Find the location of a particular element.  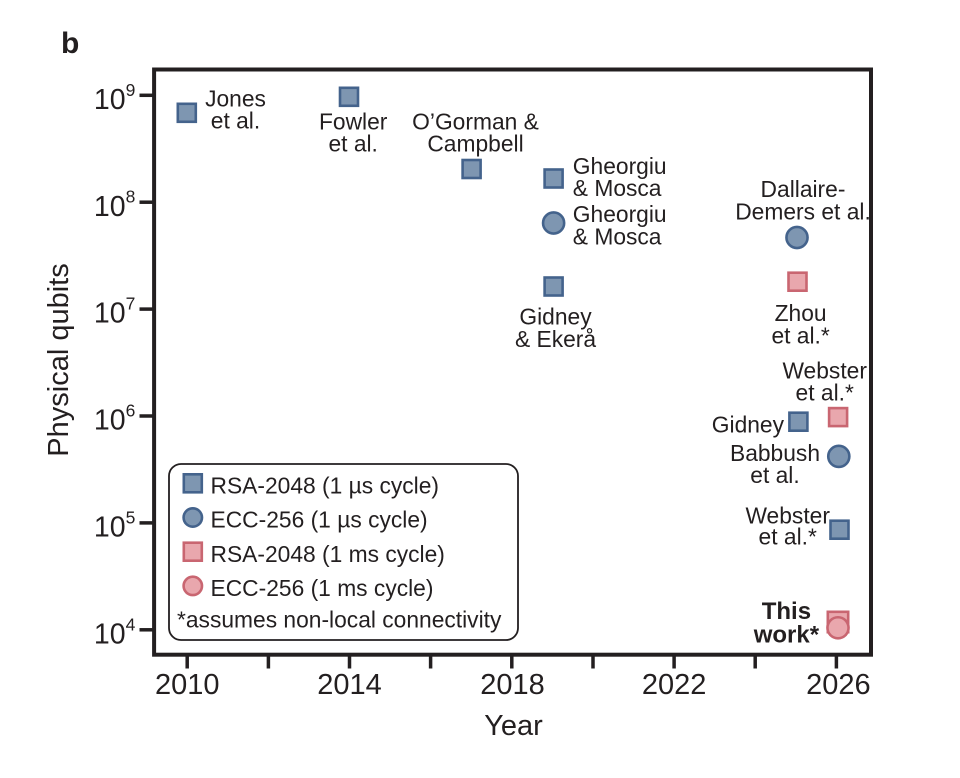

svg-text: 2026 is located at coordinates (838, 685).